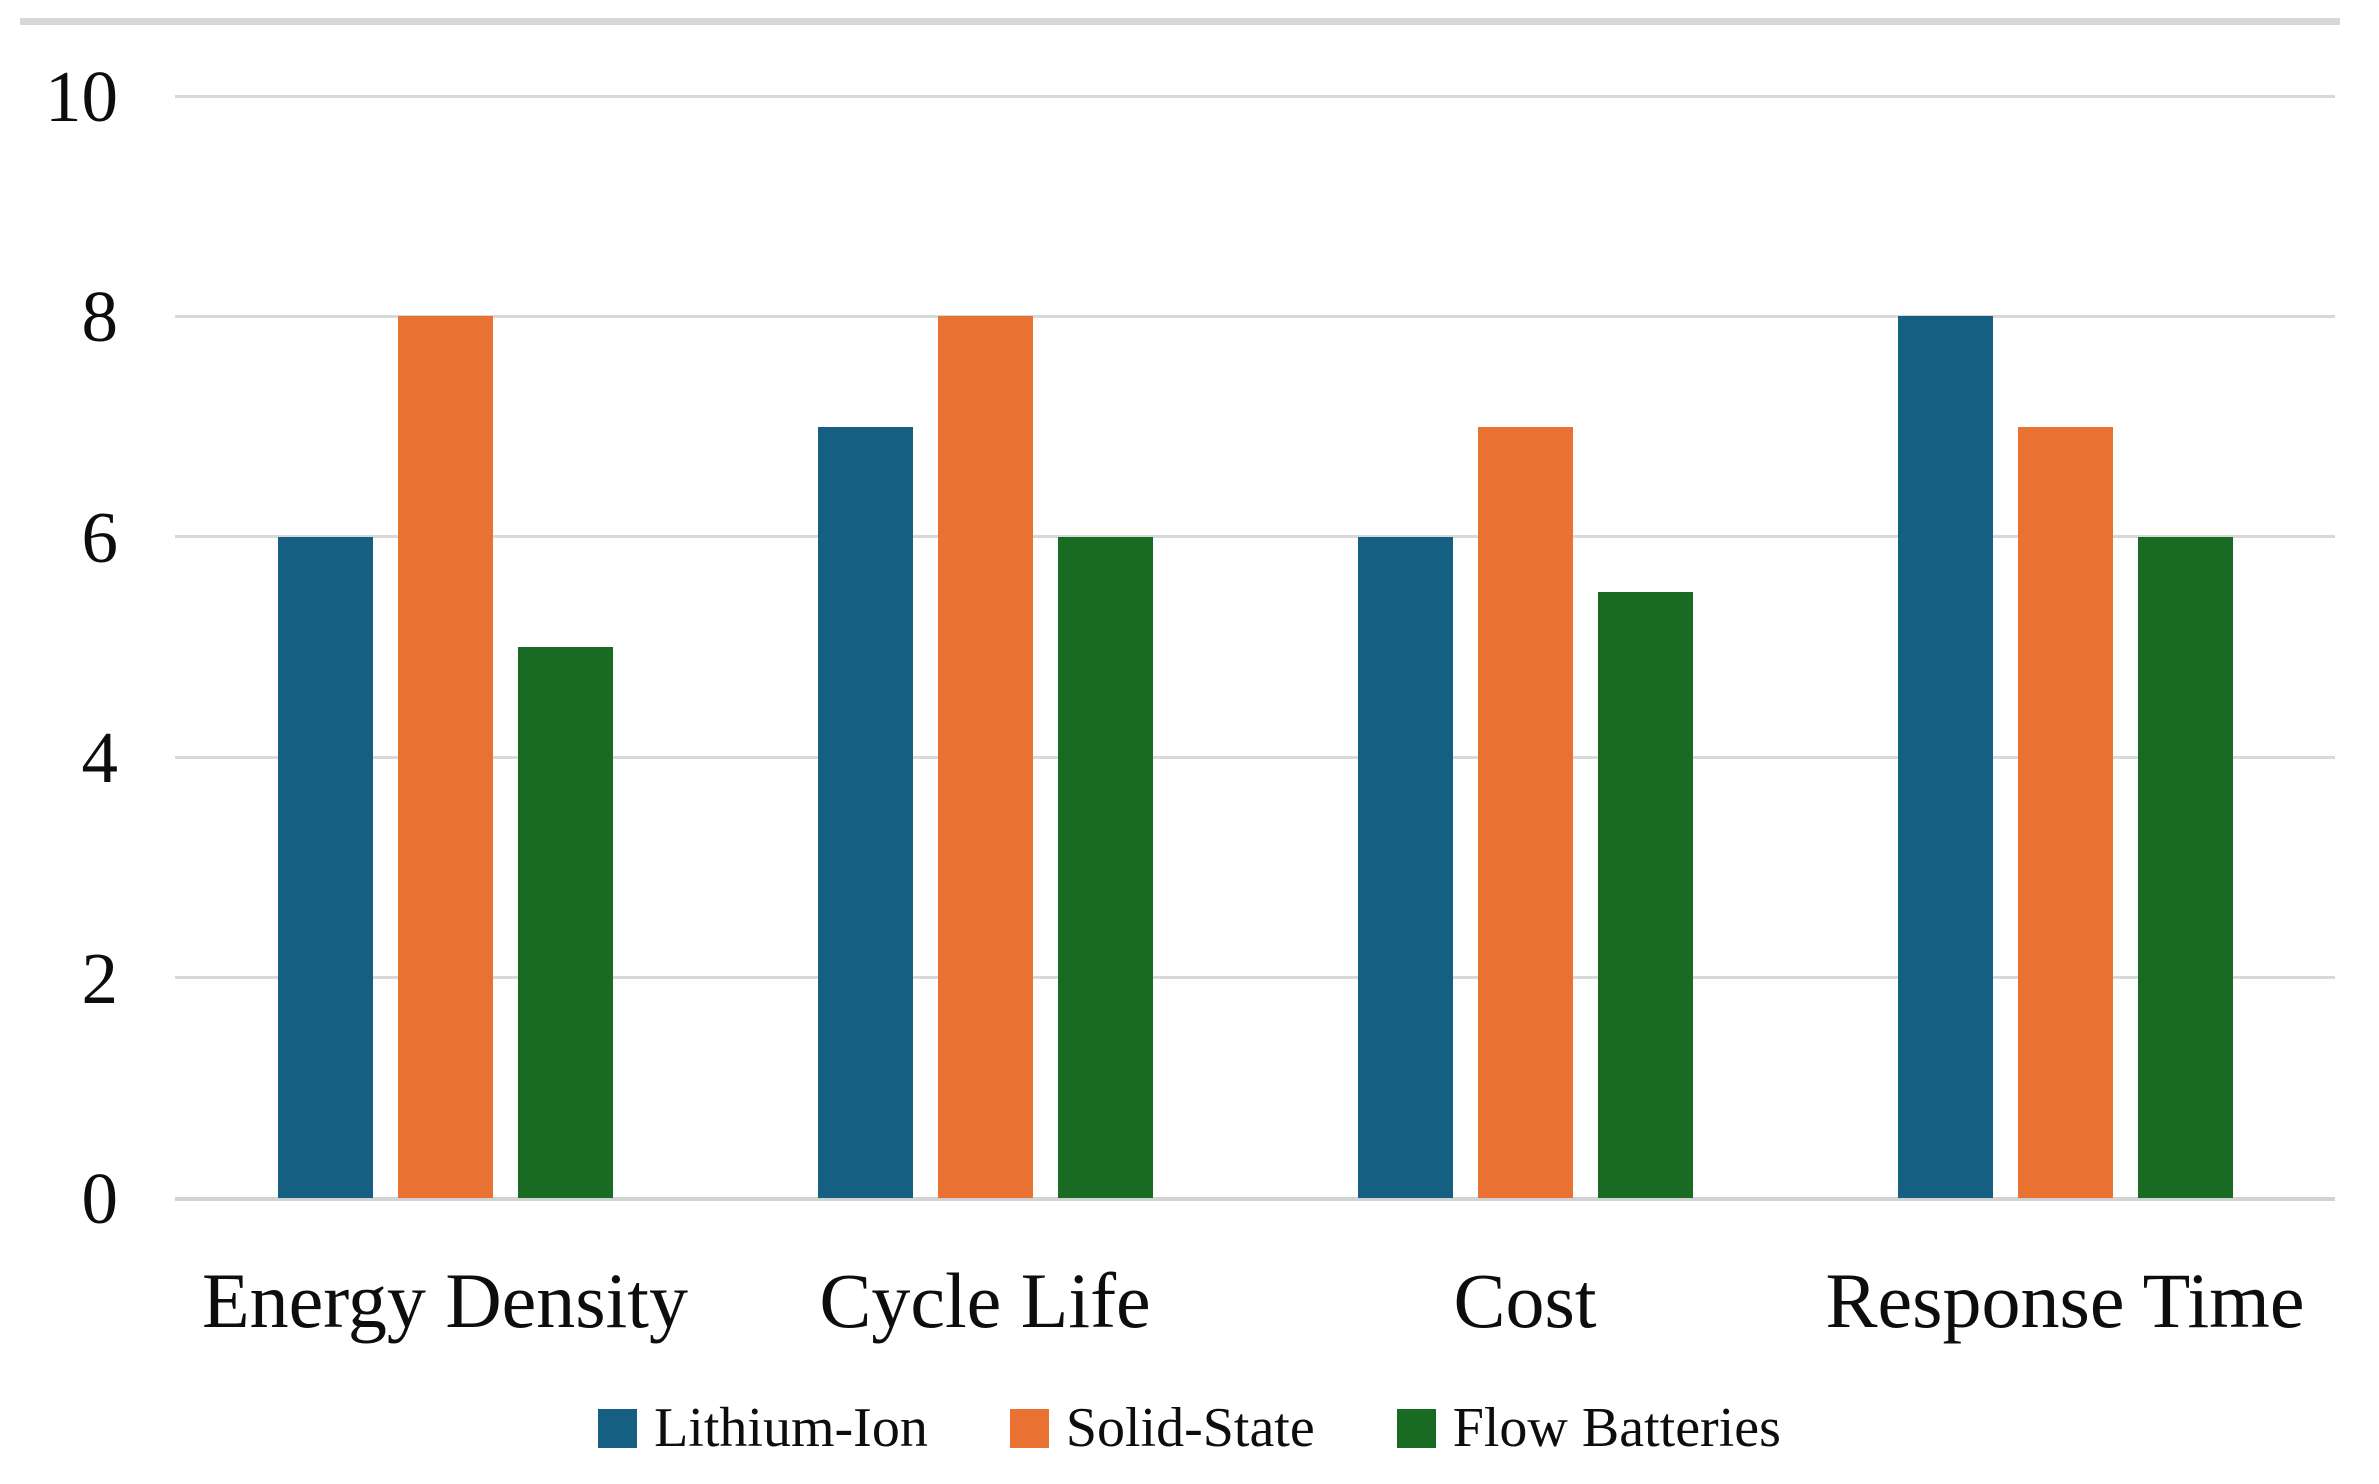 Image resolution: width=2379 pixels, height=1484 pixels. I want to click on legend-item-solid-state: Solid-State, so click(1162, 1428).